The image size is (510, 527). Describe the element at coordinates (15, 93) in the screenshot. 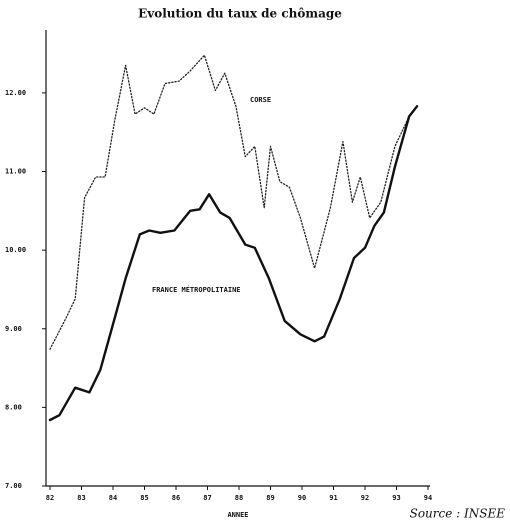

I see `y-tick-label: 12.00` at that location.